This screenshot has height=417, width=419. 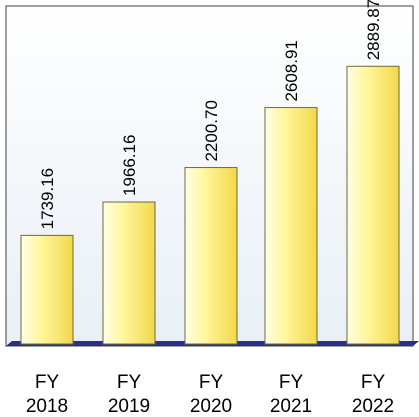 I want to click on data-label-2022: 2889.87, so click(x=373, y=30).